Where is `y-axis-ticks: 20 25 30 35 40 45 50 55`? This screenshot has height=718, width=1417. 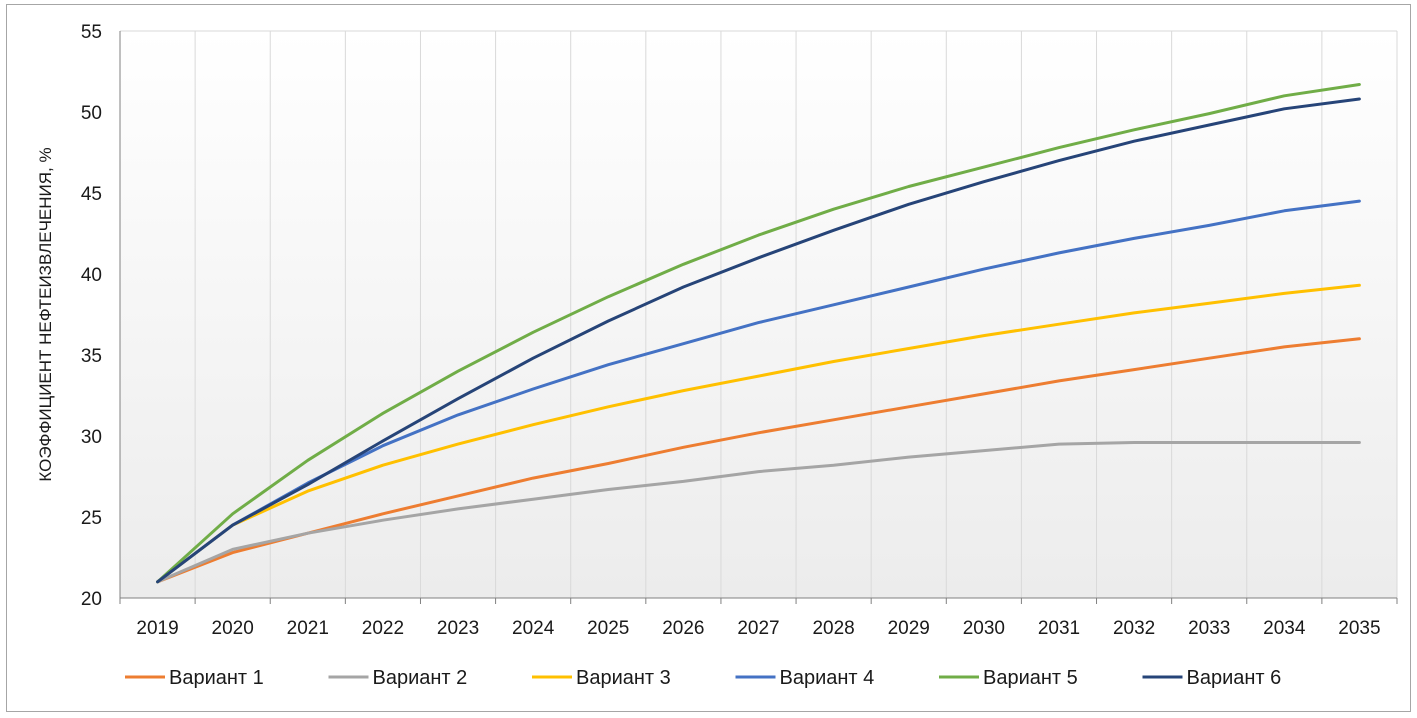 y-axis-ticks: 20 25 30 35 40 45 50 55 is located at coordinates (91, 316).